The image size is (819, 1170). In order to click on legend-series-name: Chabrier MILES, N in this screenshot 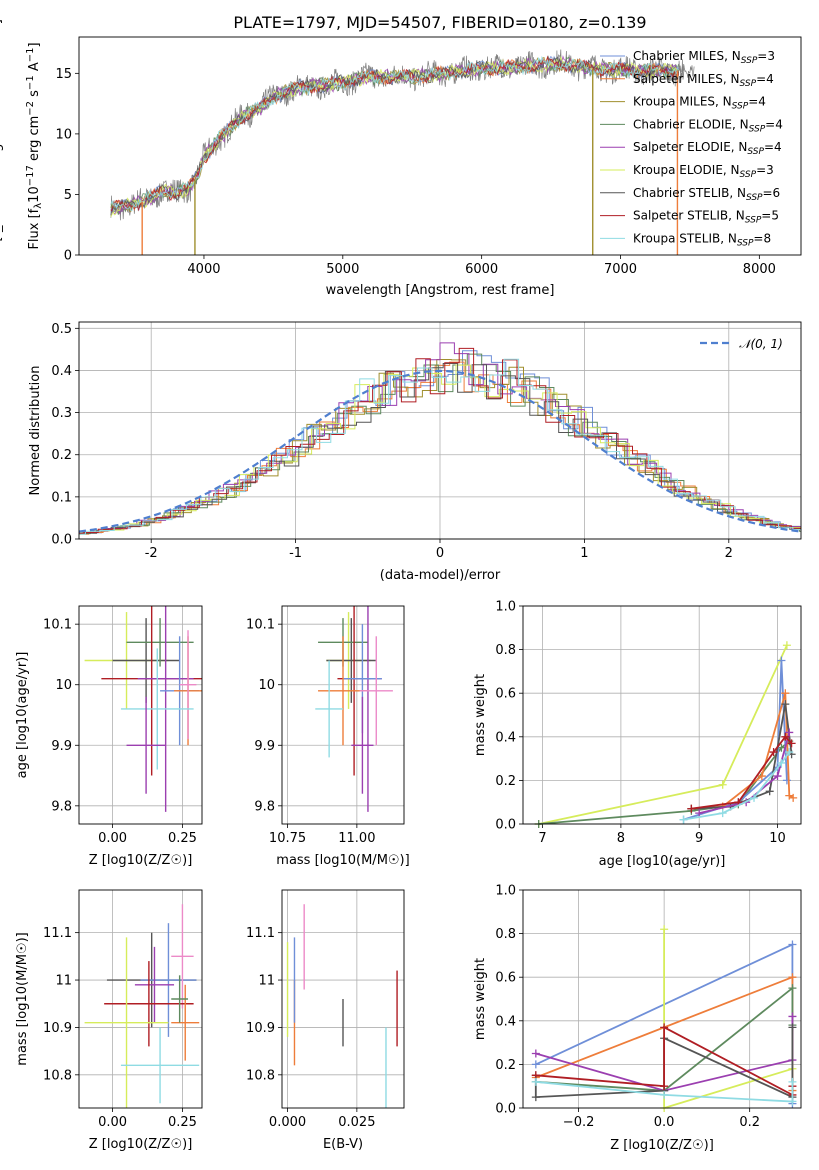, I will do `click(687, 56)`.